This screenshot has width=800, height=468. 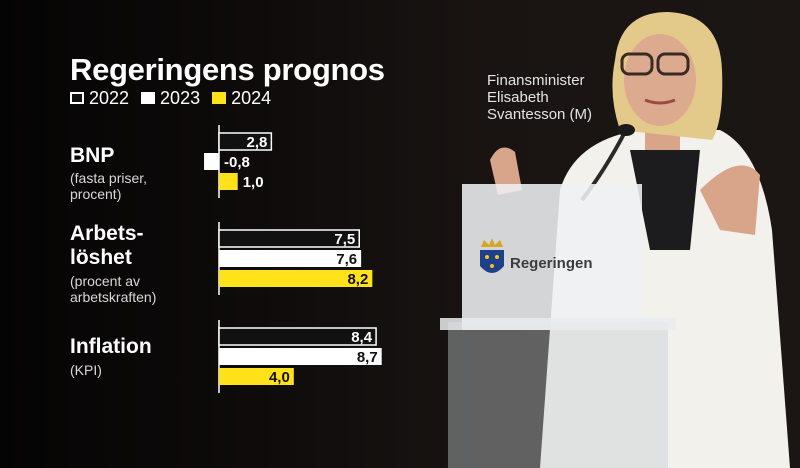 I want to click on legend-label-2024: 2024, so click(x=251, y=97).